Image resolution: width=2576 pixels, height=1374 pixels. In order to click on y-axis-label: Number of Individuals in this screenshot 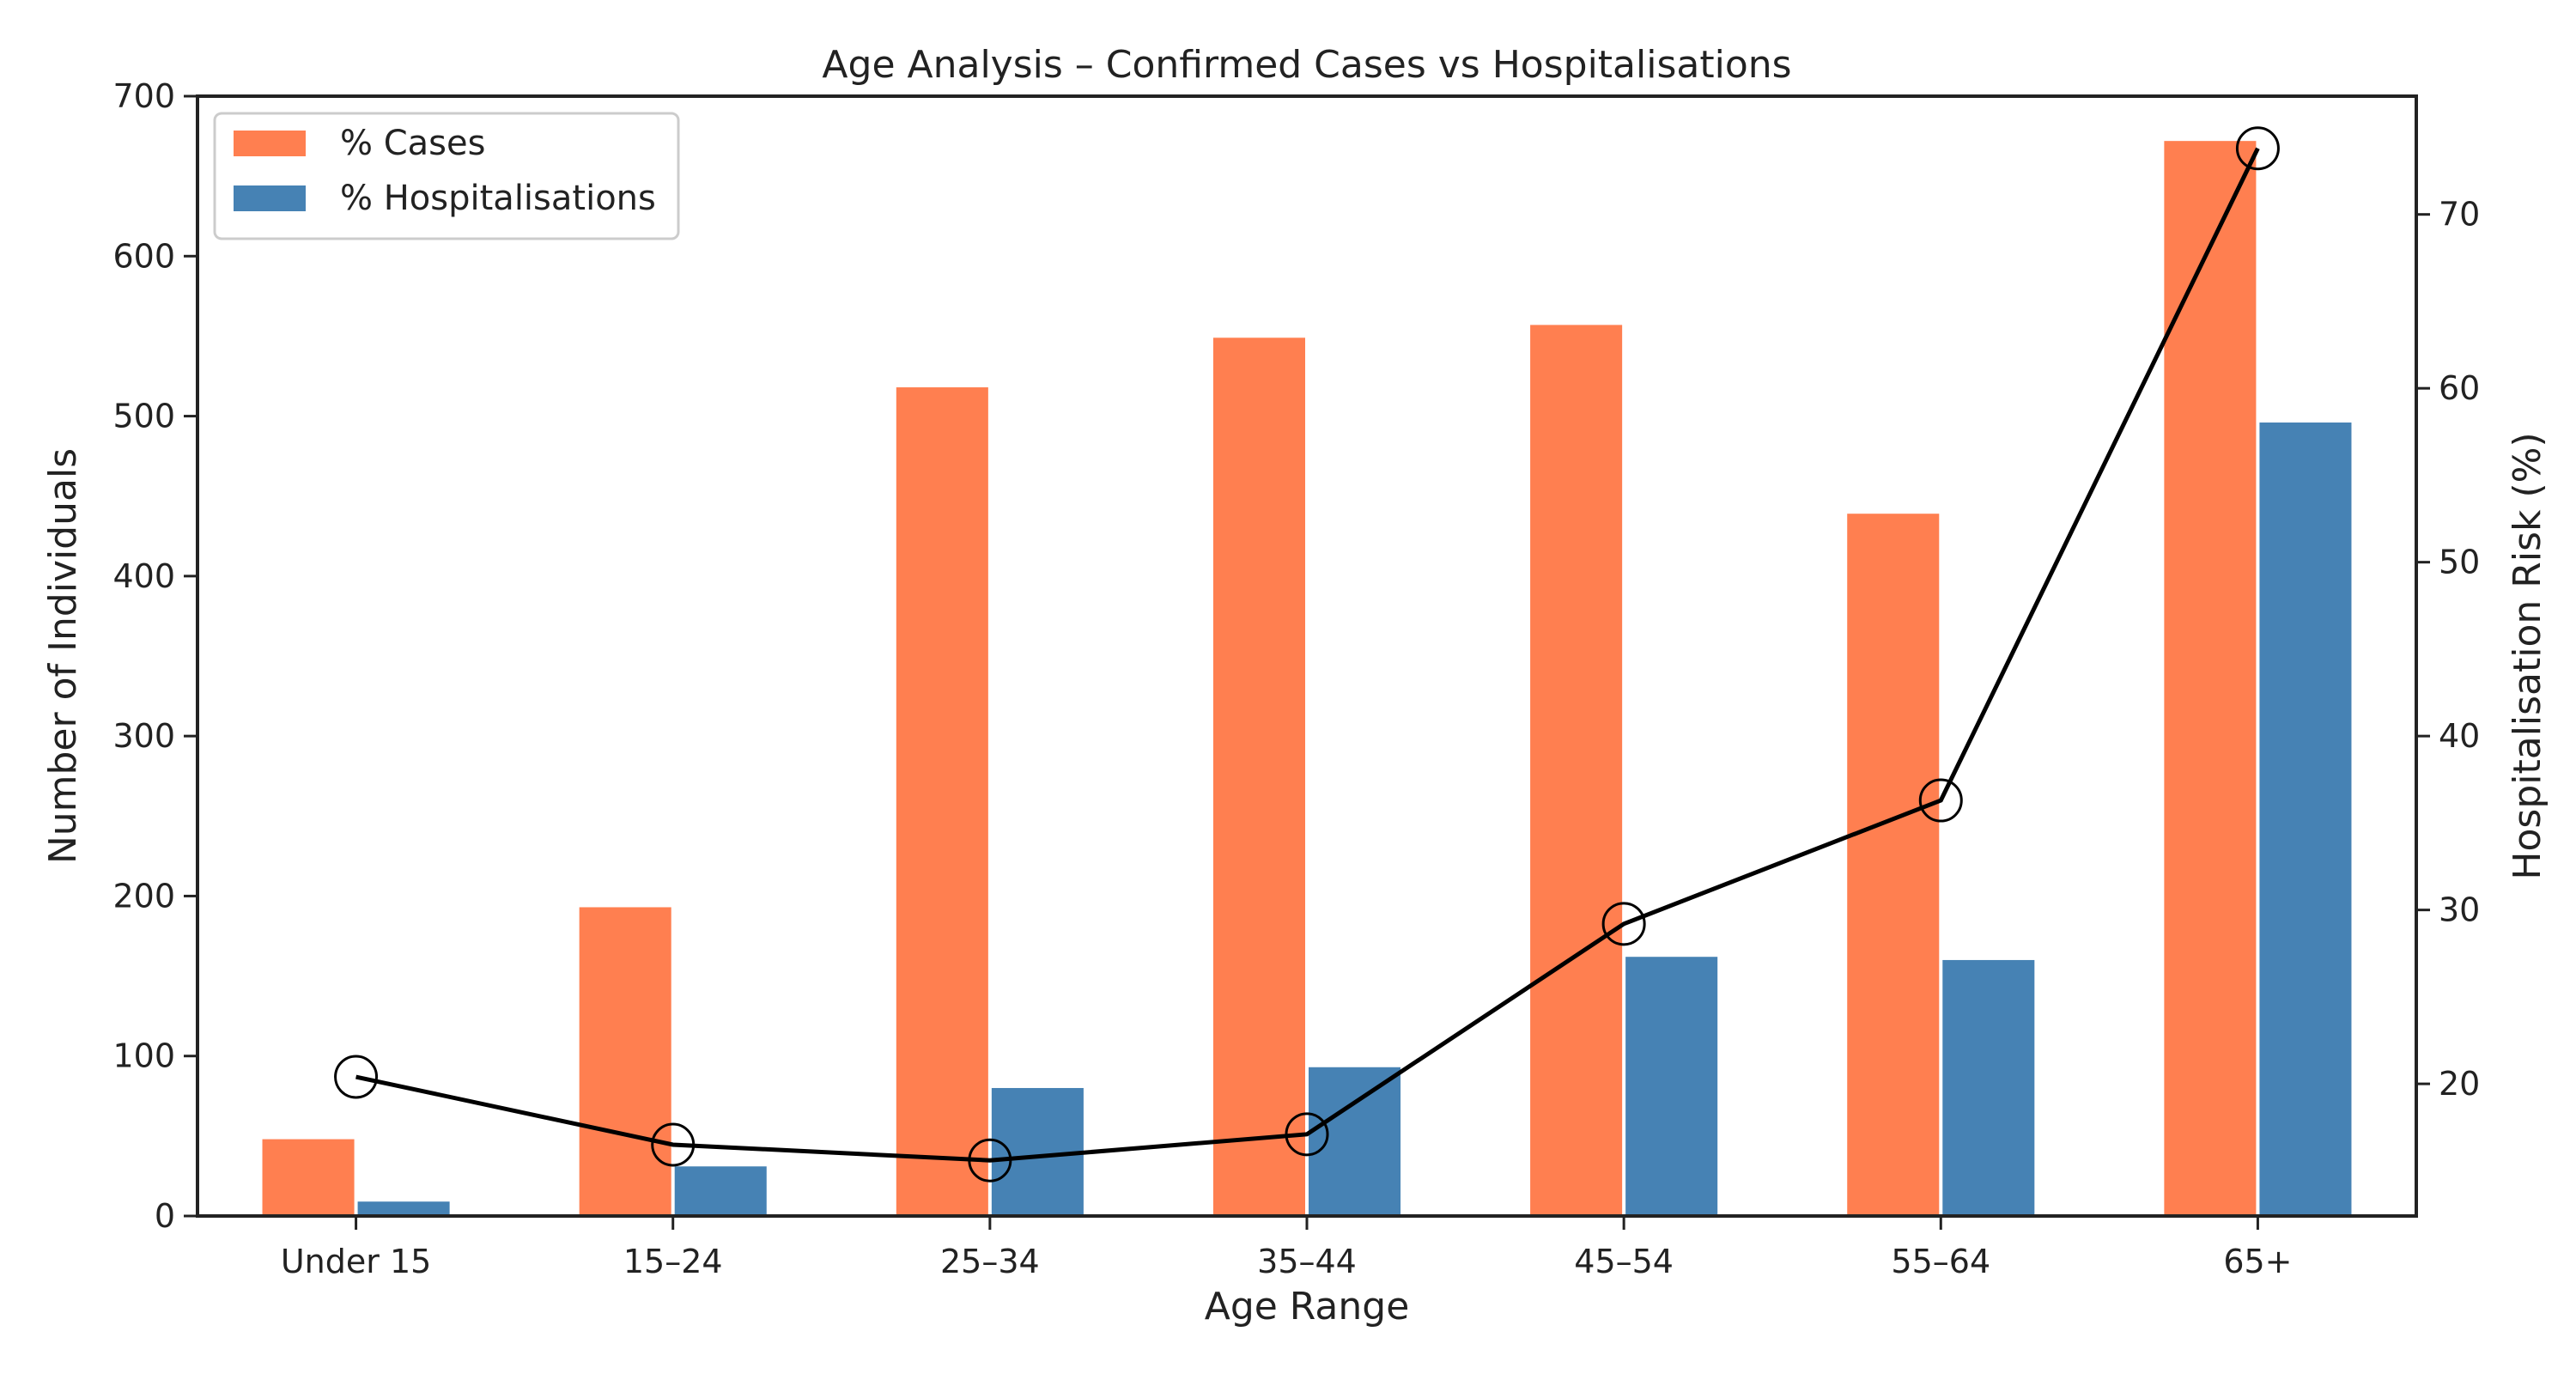, I will do `click(63, 656)`.